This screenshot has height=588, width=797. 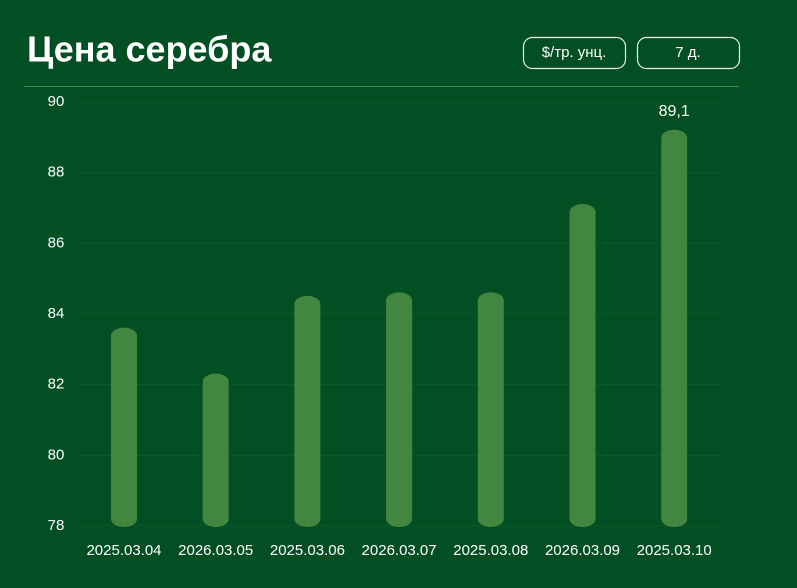 I want to click on y-tick-label: 84, so click(x=56, y=313).